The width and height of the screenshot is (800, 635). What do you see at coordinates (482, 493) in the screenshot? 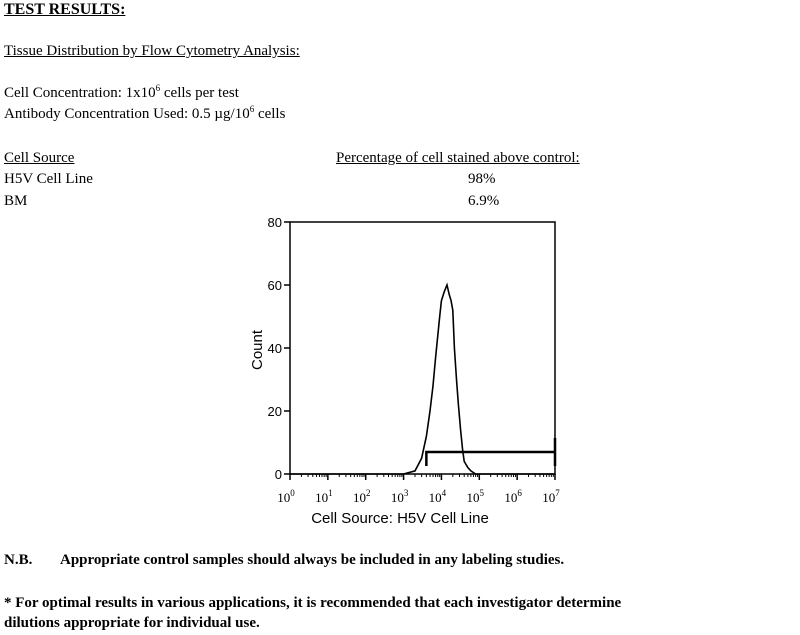
I see `x-tick-exp: 5` at bounding box center [482, 493].